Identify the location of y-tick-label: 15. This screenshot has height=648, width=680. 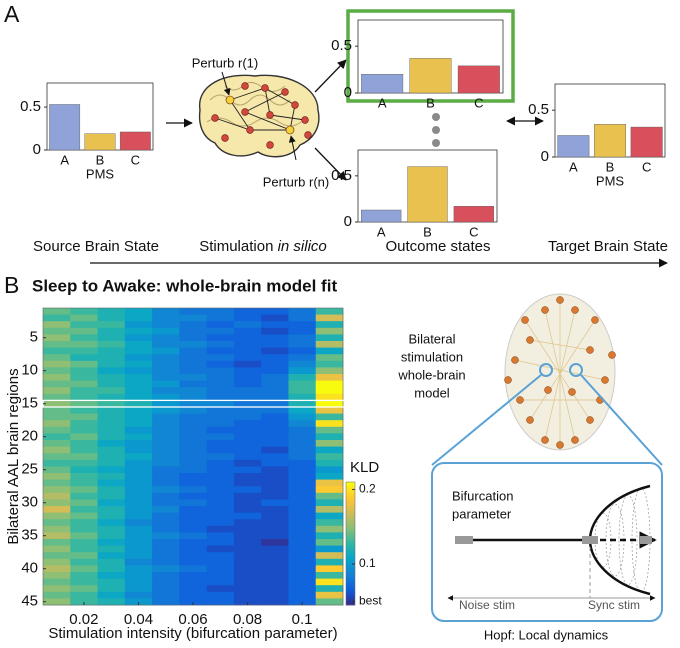
(29, 403).